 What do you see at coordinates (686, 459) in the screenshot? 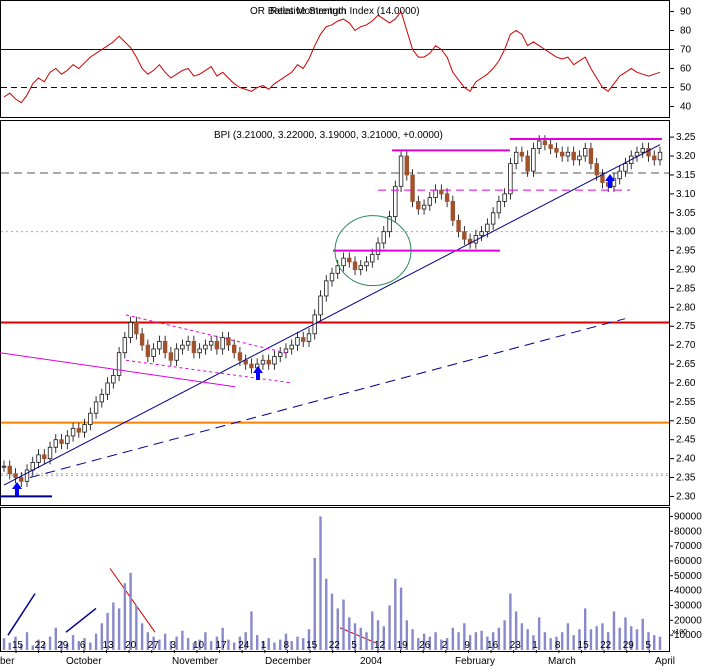
I see `price-tick-label: 2.40` at bounding box center [686, 459].